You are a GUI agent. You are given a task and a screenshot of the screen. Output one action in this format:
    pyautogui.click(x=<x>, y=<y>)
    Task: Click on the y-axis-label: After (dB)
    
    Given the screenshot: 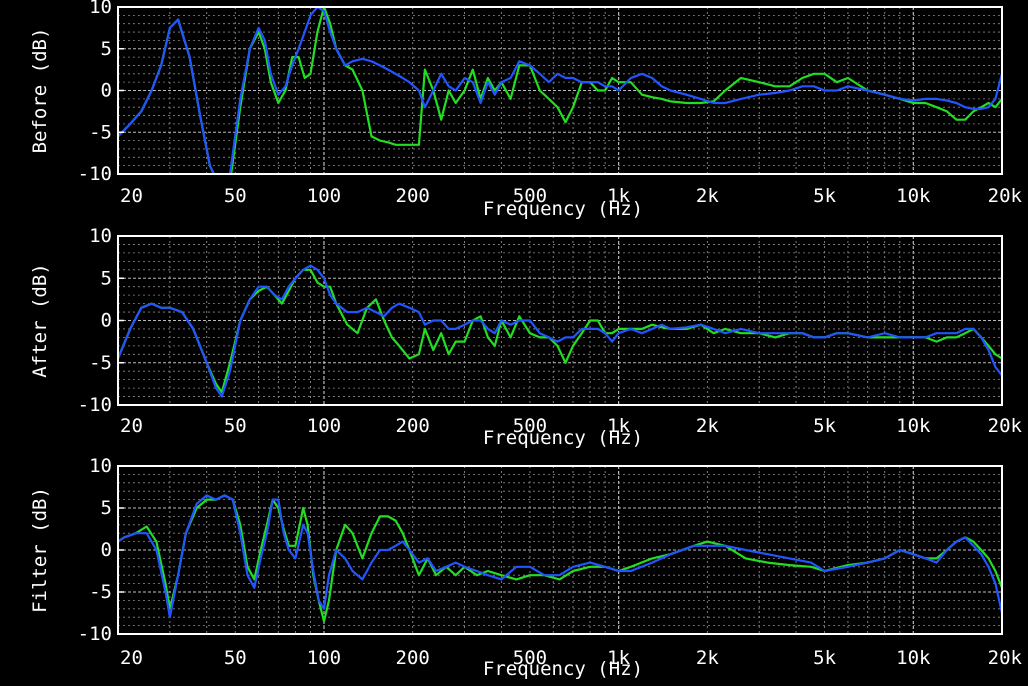 What is the action you would take?
    pyautogui.click(x=40, y=320)
    